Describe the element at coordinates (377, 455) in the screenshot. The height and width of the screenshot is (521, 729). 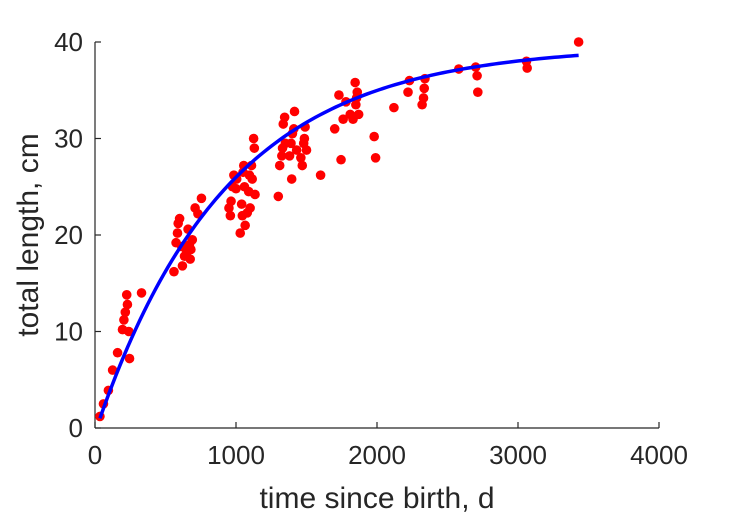
I see `x-tick-label: 2000` at that location.